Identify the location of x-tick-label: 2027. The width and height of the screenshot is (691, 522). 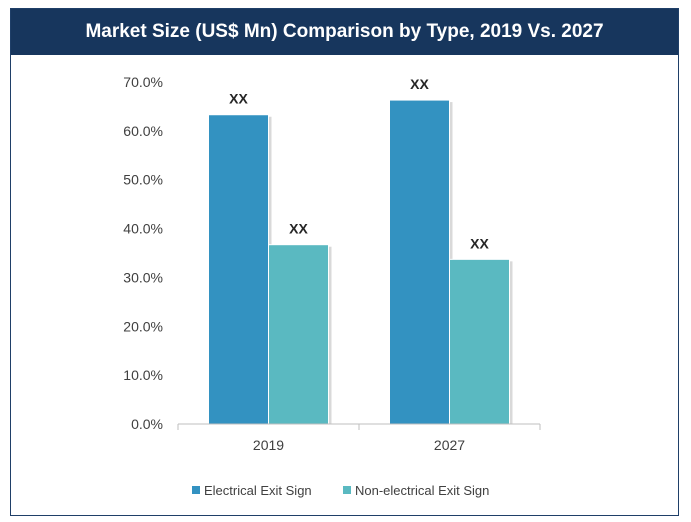
(449, 445).